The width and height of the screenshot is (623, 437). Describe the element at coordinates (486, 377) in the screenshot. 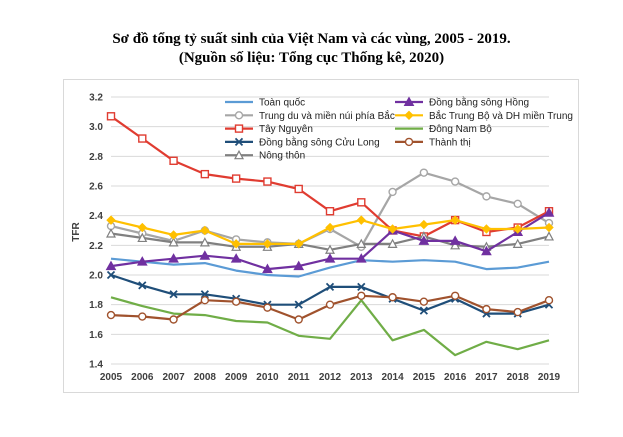

I see `x-tick-label: 2017` at that location.